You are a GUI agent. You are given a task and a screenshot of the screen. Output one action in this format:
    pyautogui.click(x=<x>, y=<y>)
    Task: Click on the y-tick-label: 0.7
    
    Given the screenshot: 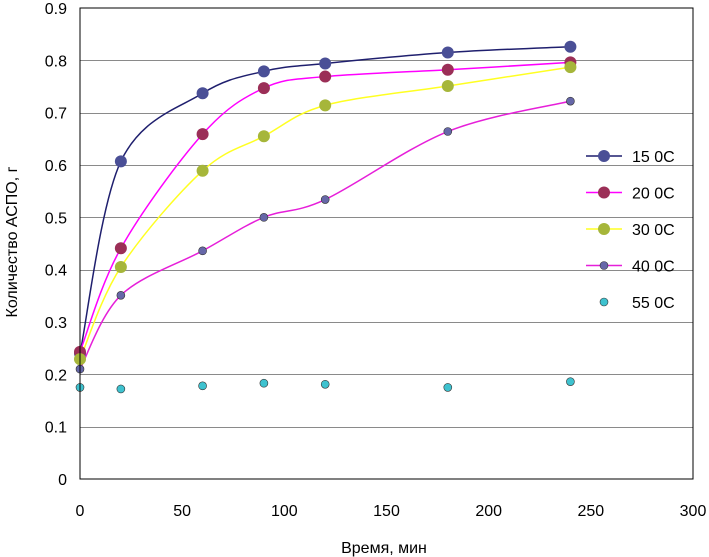 What is the action you would take?
    pyautogui.click(x=56, y=114)
    